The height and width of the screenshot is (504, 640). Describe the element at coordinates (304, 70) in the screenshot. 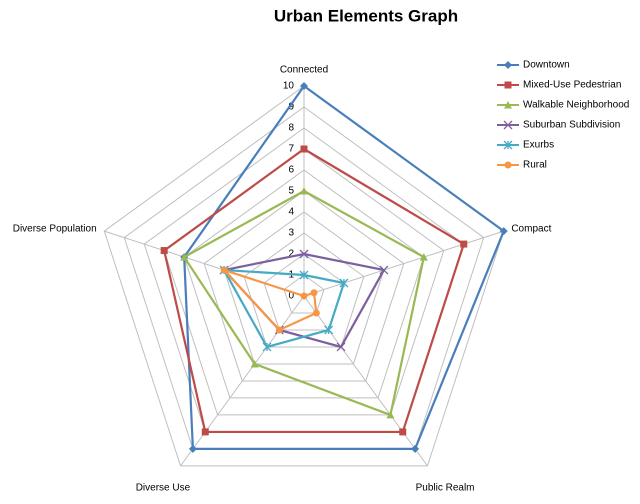

I see `category-label: Connected` at that location.